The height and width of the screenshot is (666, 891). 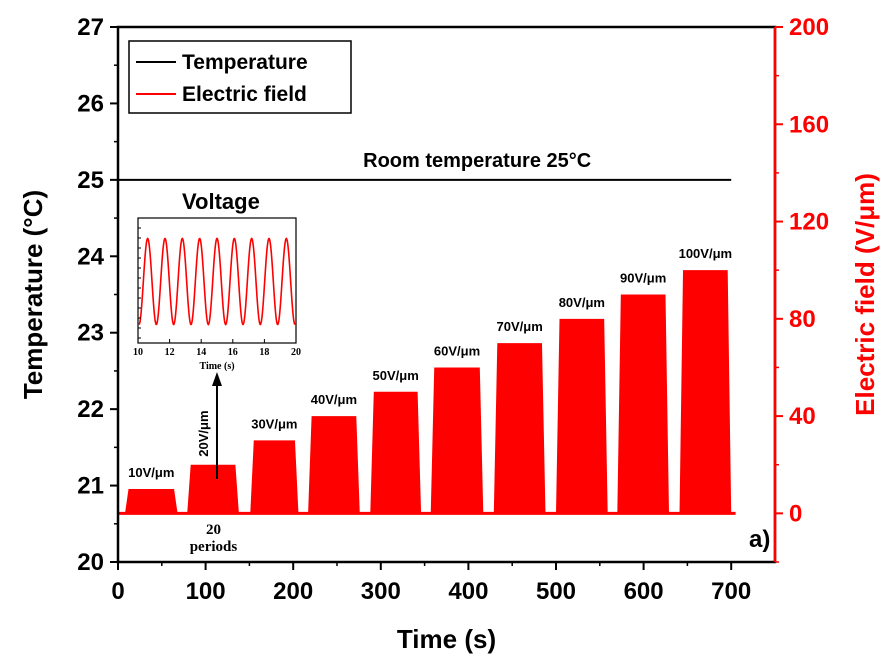 I want to click on pulse-label: 10V/μm, so click(x=151, y=472).